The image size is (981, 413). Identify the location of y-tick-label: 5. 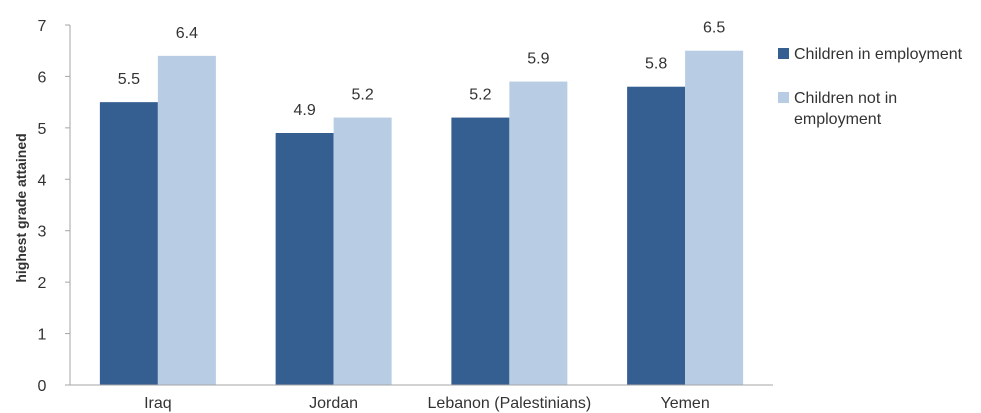
(42, 129).